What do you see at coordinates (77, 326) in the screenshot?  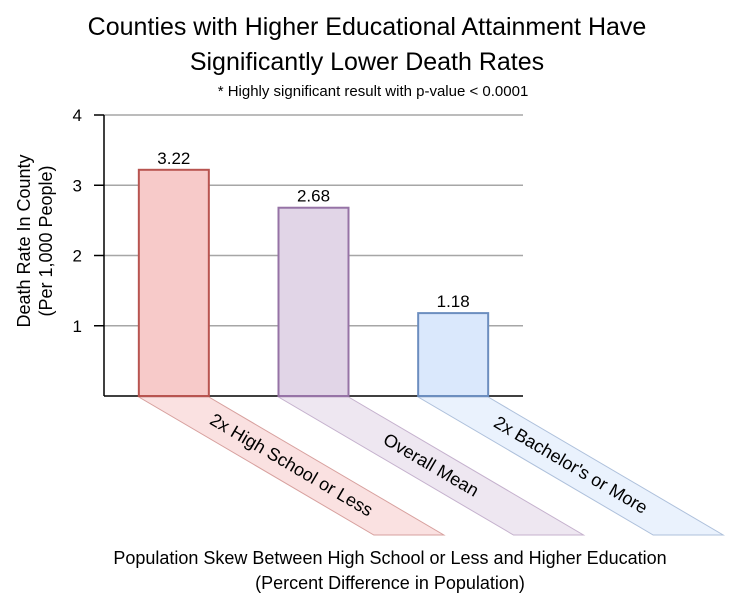 I see `y-tick-label: 1` at bounding box center [77, 326].